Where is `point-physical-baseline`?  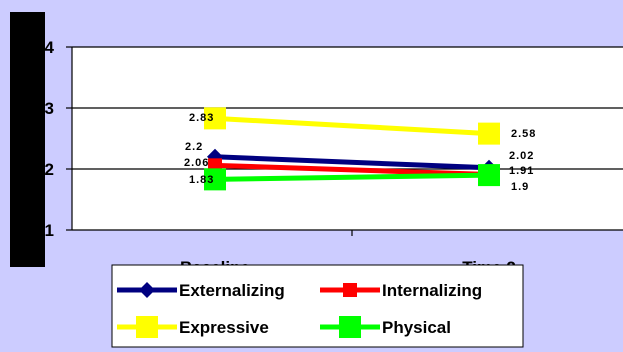
point-physical-baseline is located at coordinates (215, 179).